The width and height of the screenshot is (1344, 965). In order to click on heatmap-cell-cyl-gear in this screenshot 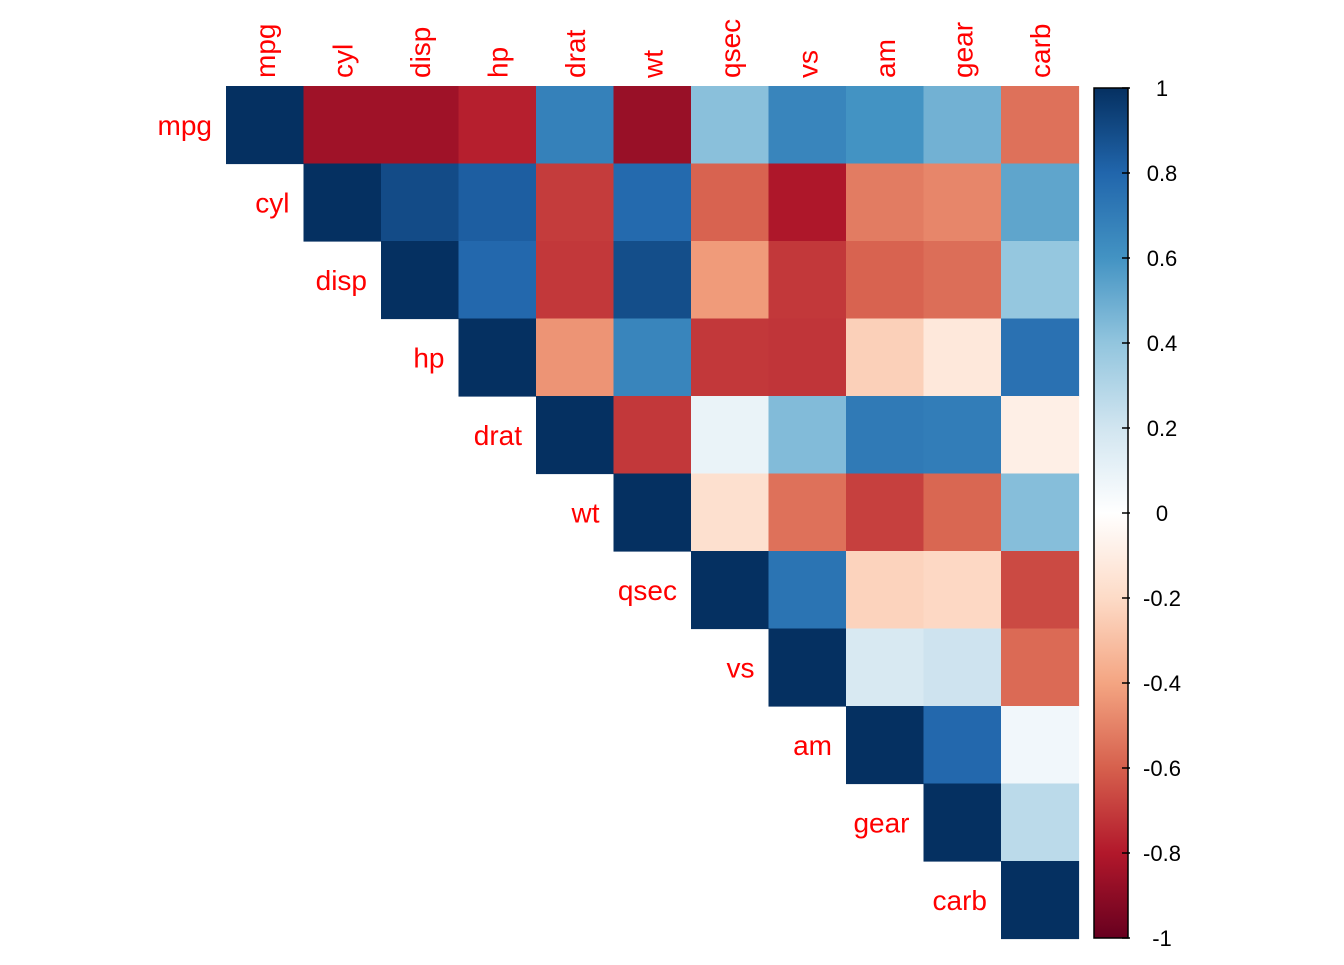, I will do `click(962, 202)`.